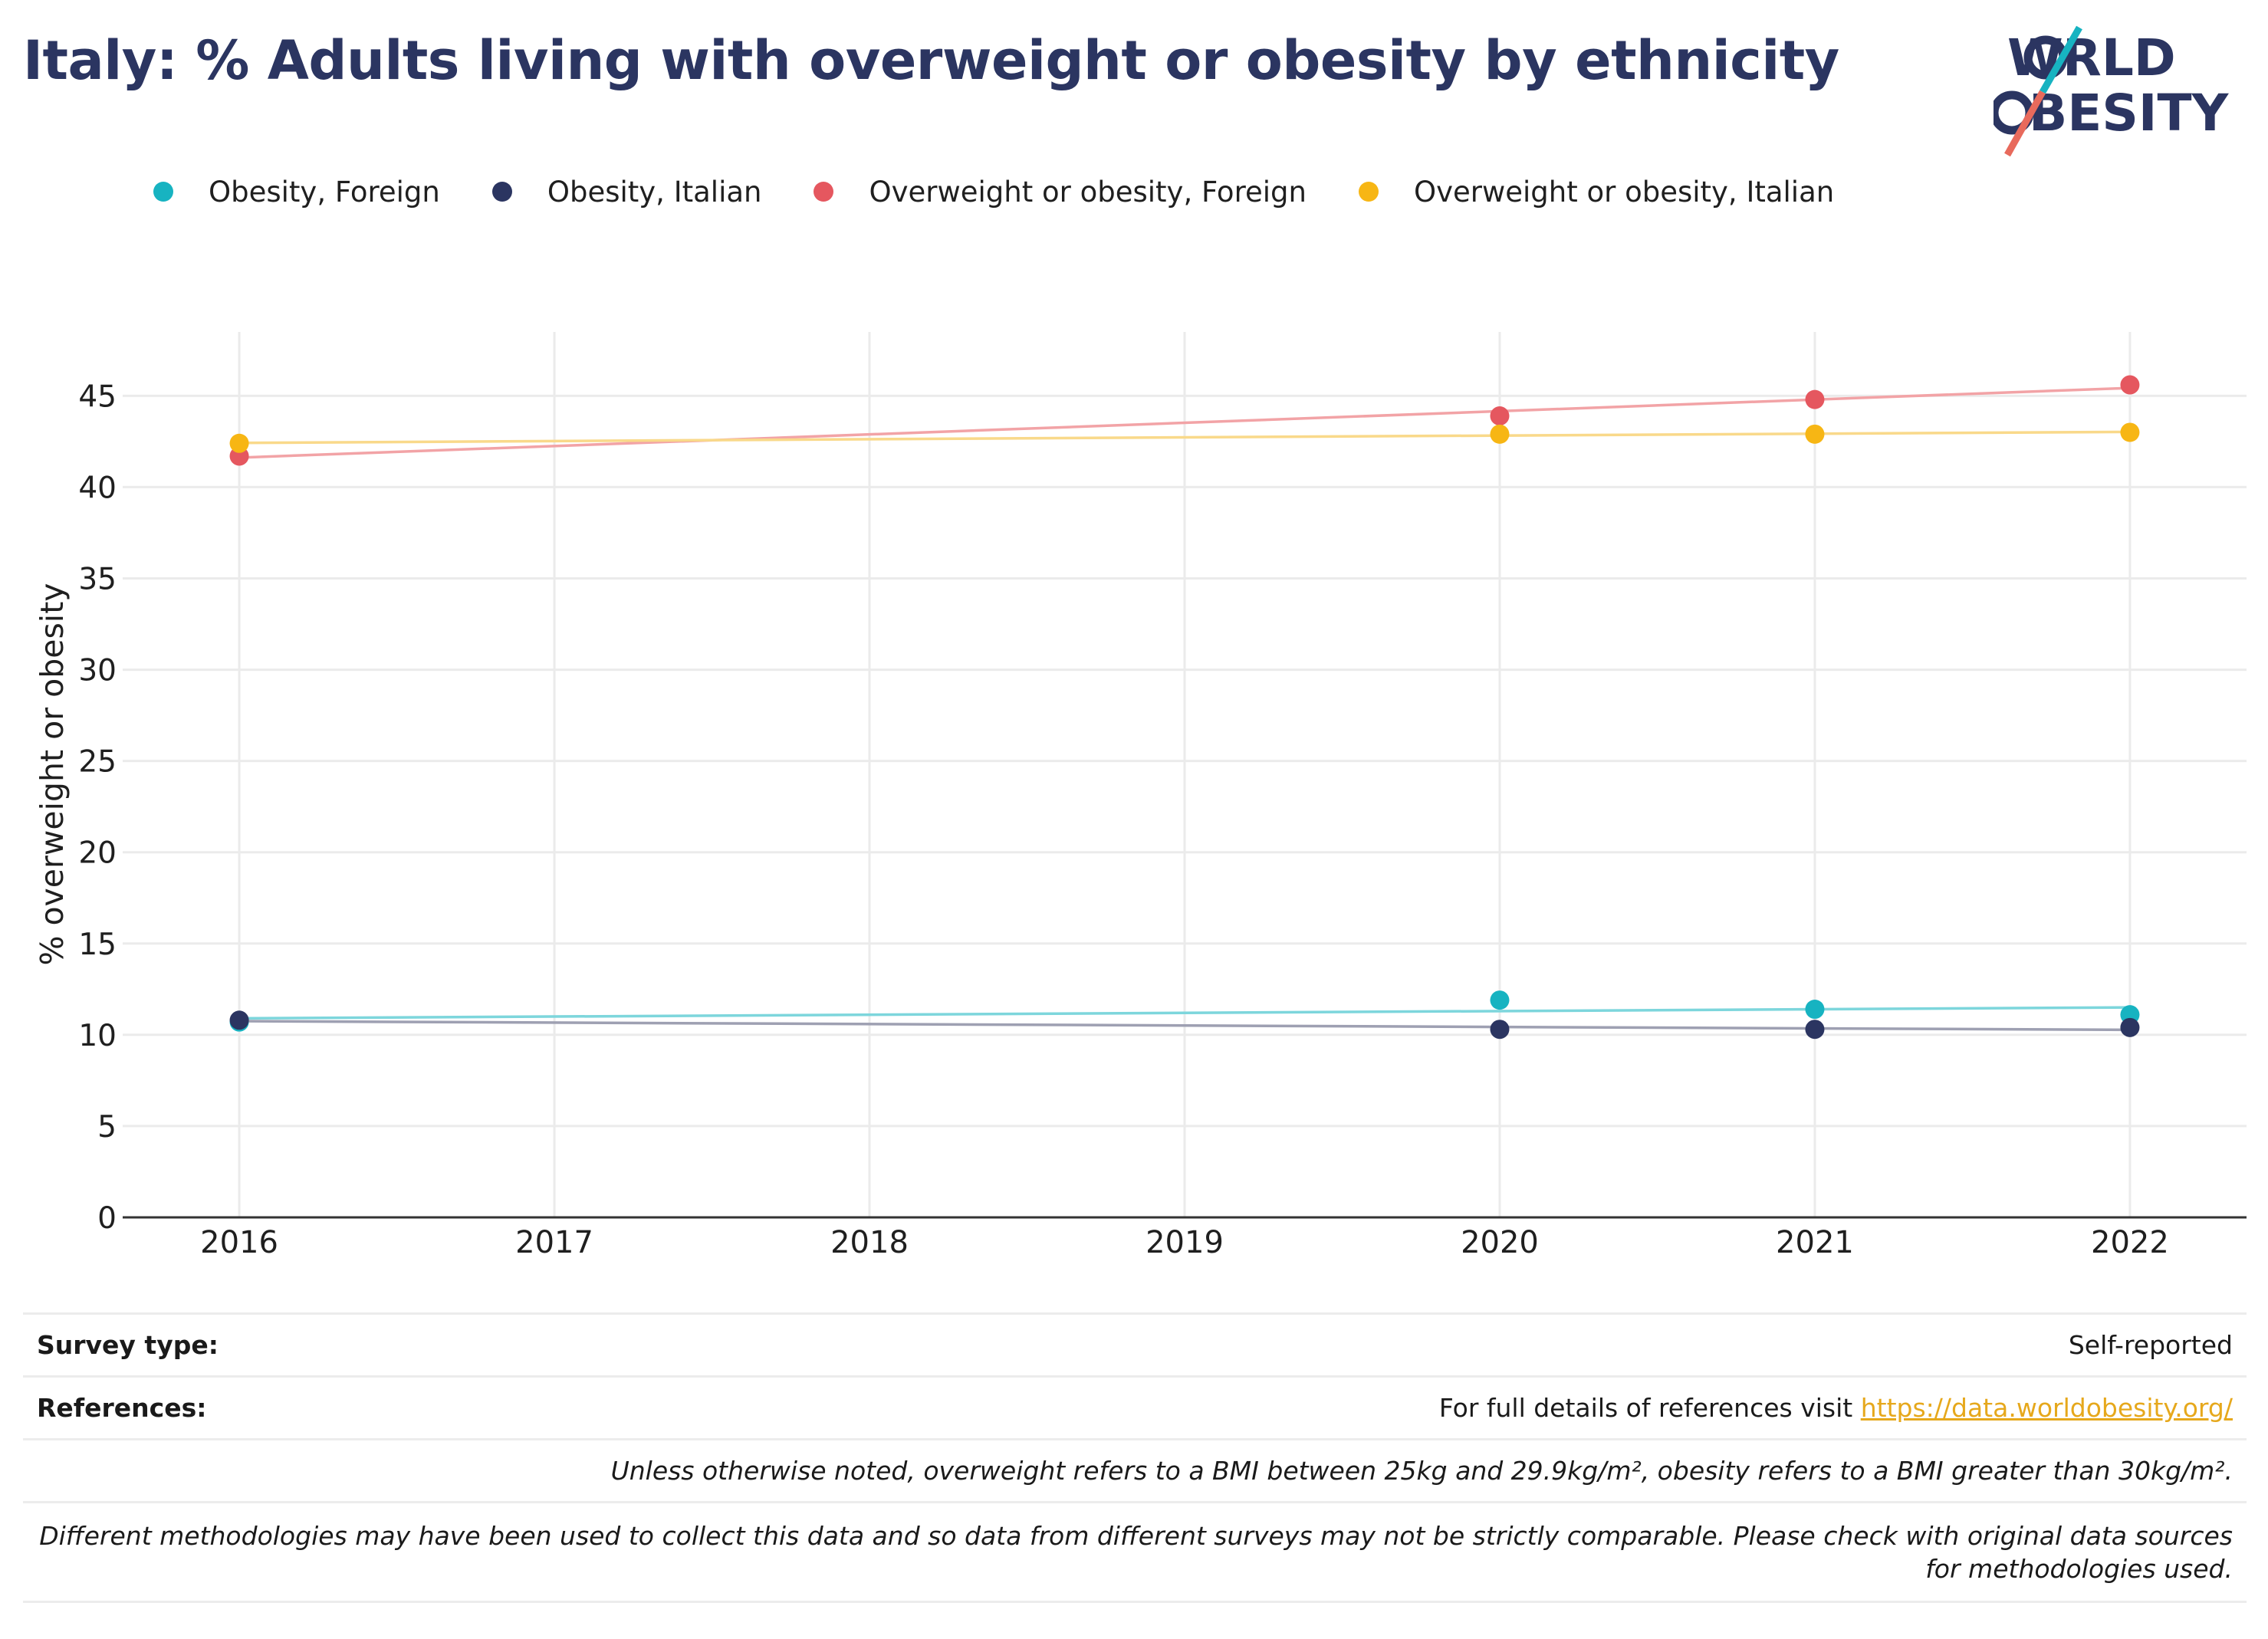 This screenshot has height=1639, width=2268. I want to click on legend-item-obesity-foreign: Obesity, Foreign, so click(296, 193).